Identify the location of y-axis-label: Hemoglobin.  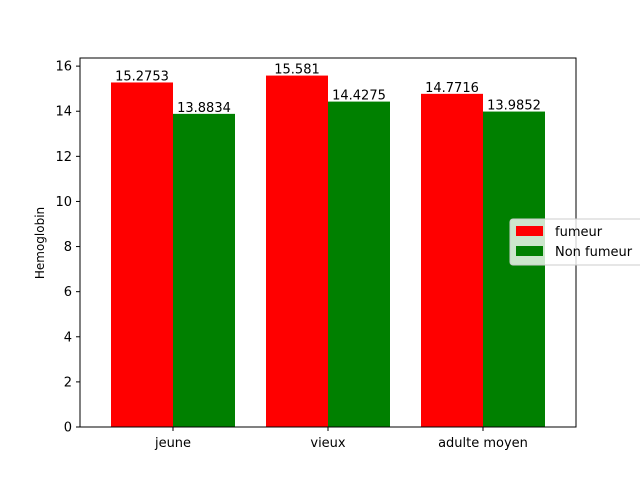
(40, 243).